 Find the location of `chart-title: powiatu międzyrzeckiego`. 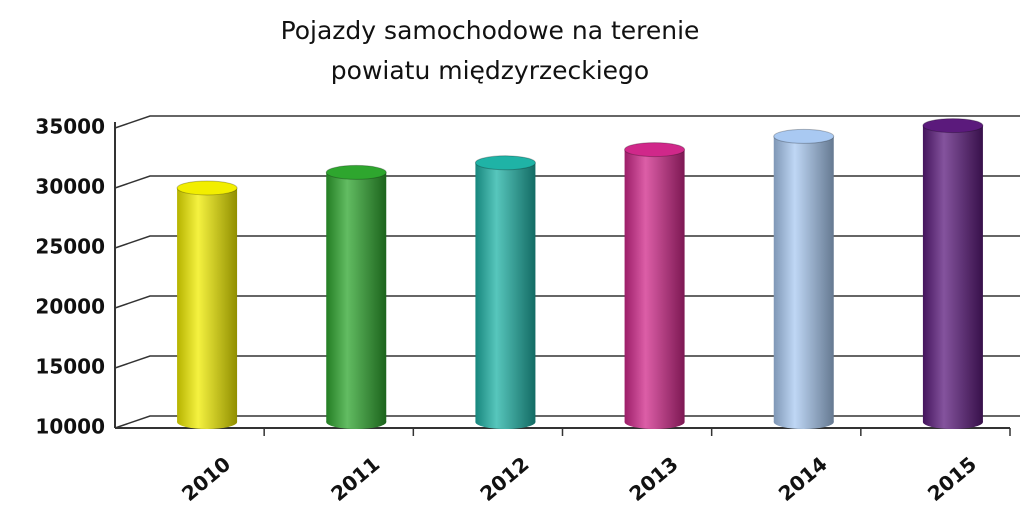

chart-title: powiatu międzyrzeckiego is located at coordinates (490, 70).